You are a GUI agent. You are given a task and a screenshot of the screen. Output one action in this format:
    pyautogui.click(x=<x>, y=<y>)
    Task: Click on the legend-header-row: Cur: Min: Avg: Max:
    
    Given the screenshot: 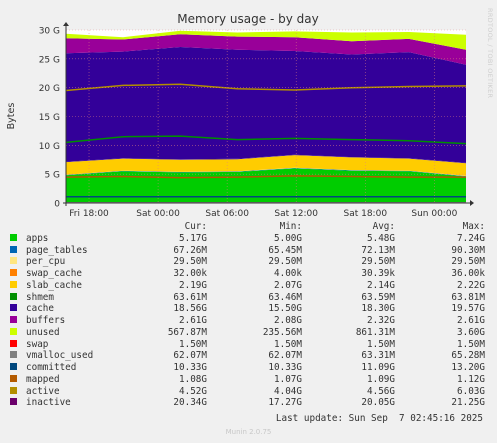 What is the action you would take?
    pyautogui.click(x=247, y=227)
    